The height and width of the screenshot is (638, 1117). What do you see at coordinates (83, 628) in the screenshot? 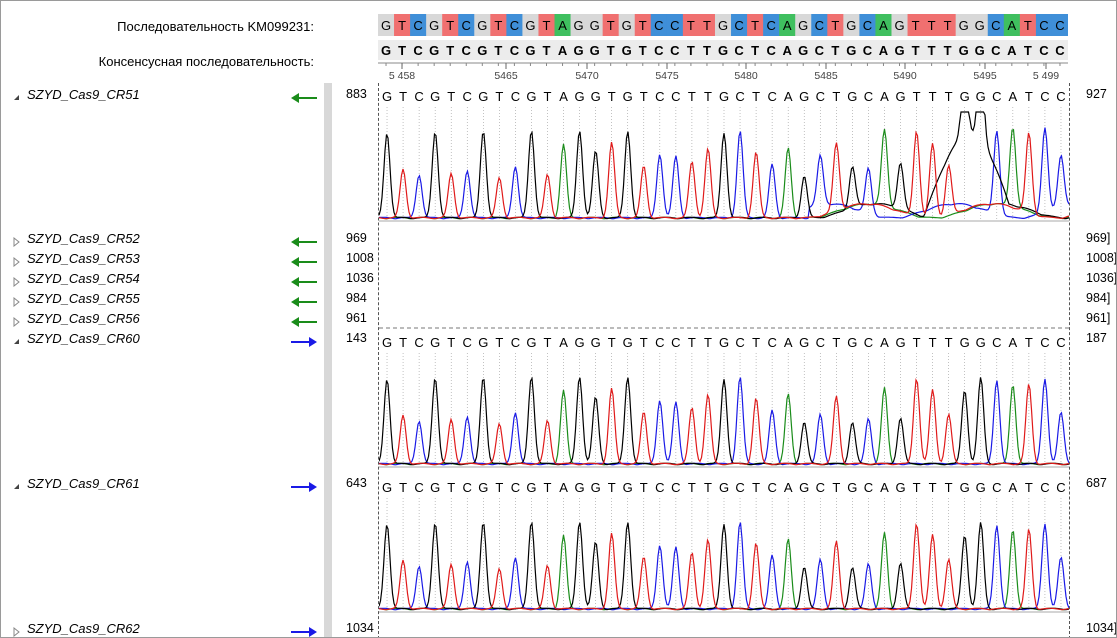
I see `read-name: SZYD_Cas9_CR62` at bounding box center [83, 628].